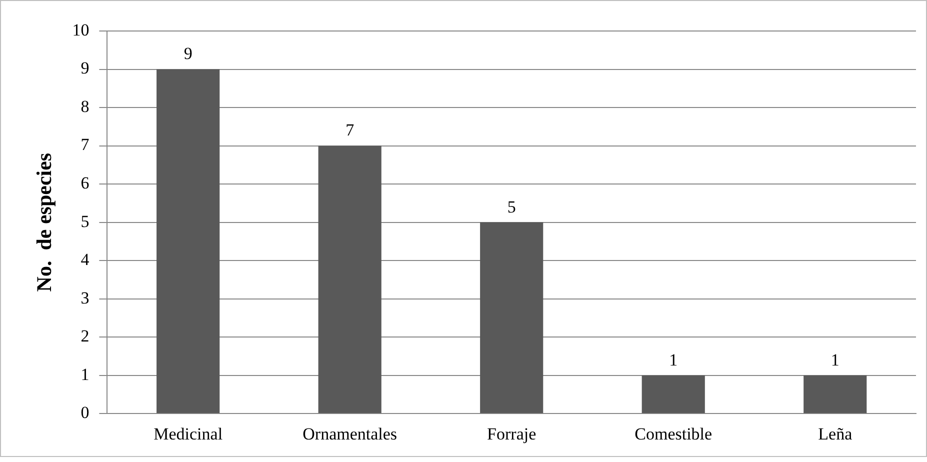  Describe the element at coordinates (835, 434) in the screenshot. I see `x-tick-label: Leña` at that location.